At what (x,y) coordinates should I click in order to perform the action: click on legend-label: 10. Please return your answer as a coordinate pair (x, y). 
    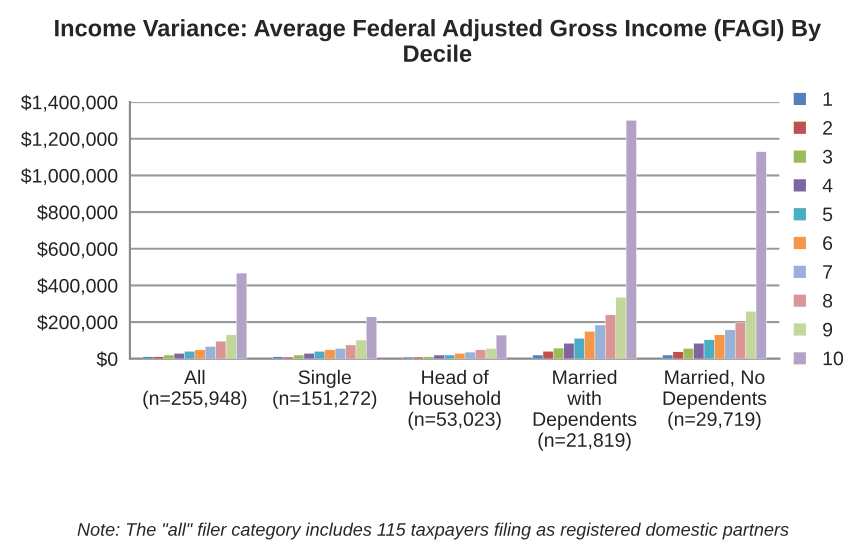
    Looking at the image, I should click on (834, 359).